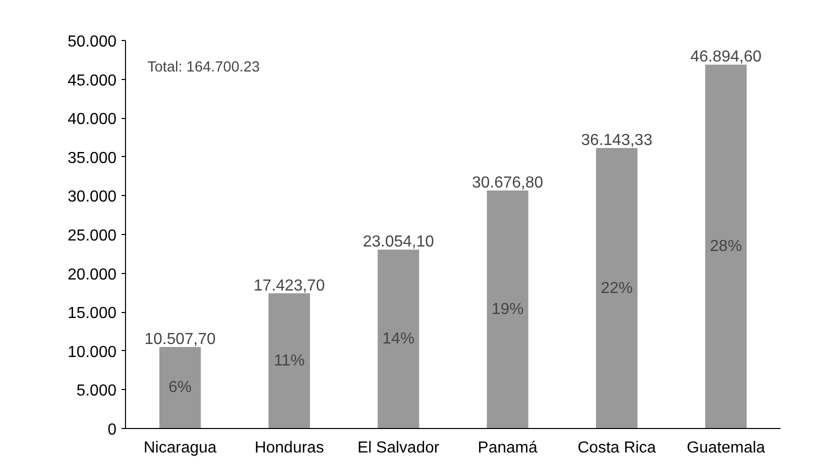 The image size is (832, 474). What do you see at coordinates (92, 197) in the screenshot?
I see `y-tick-label: 30.000` at bounding box center [92, 197].